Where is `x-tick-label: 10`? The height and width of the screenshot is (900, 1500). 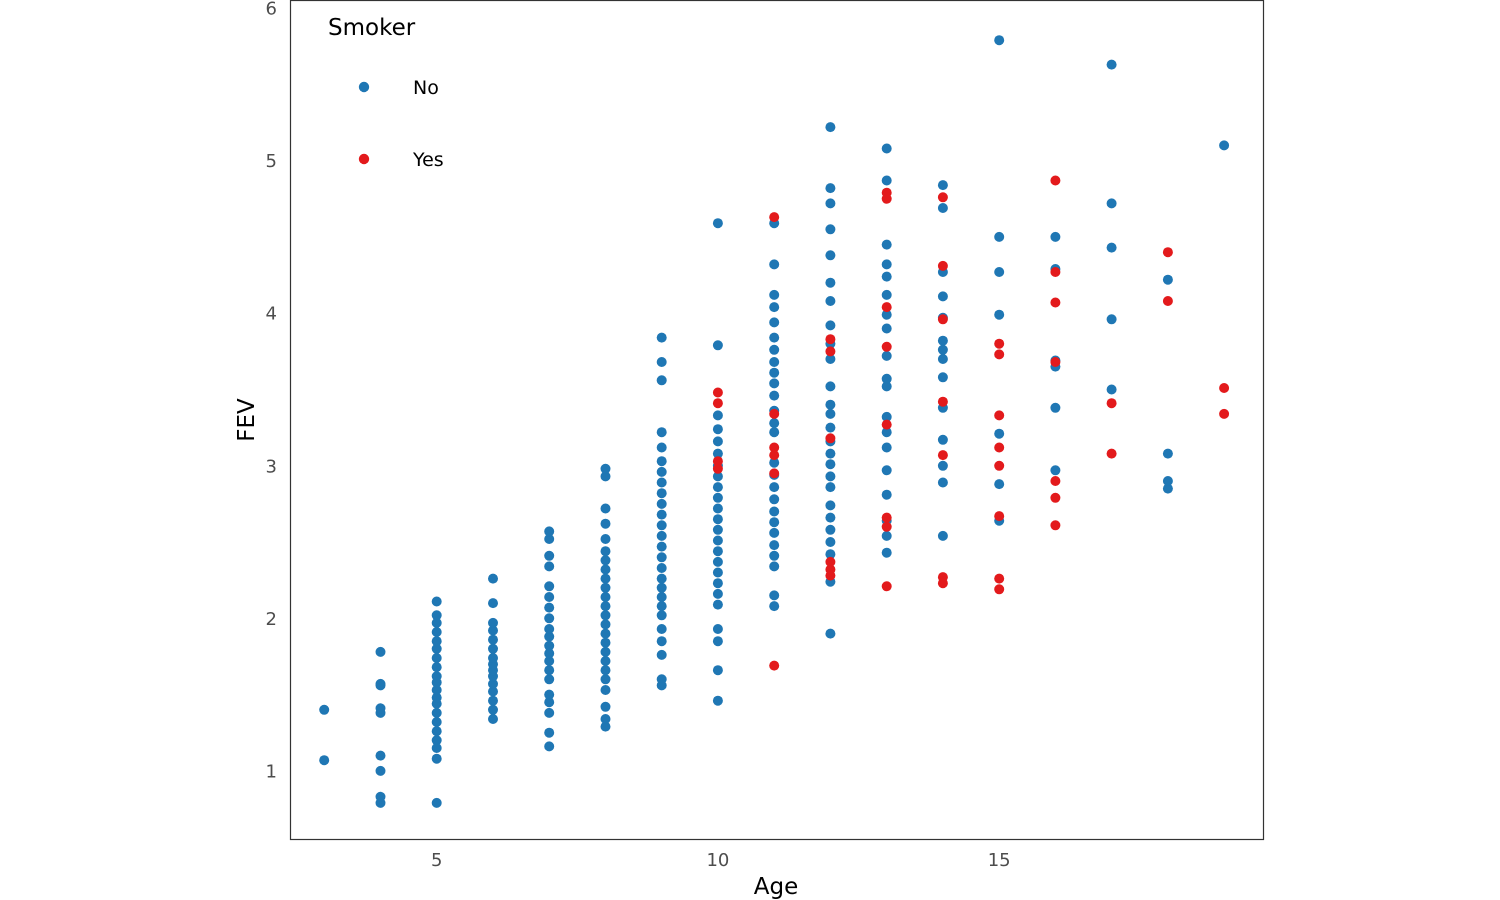 x-tick-label: 10 is located at coordinates (717, 860).